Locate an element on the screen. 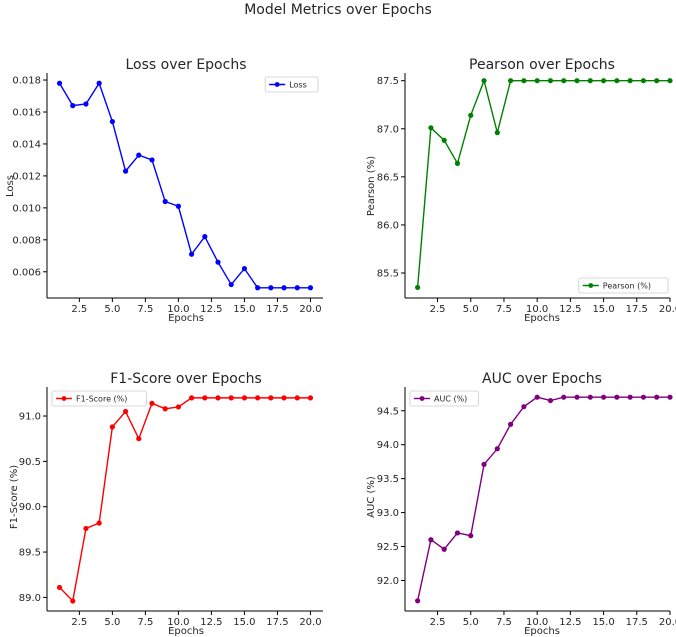 The image size is (676, 637). loss-legend-marker is located at coordinates (277, 84).